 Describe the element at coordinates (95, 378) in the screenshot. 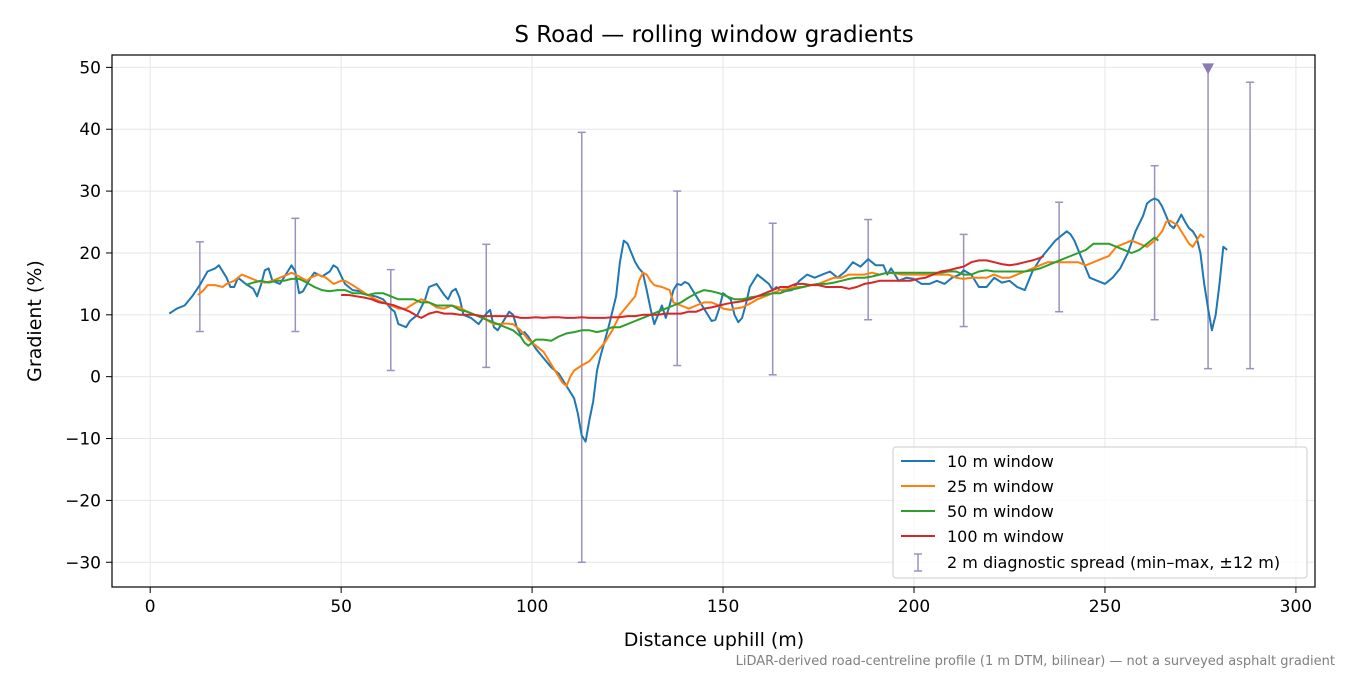

I see `y-tick-label: 0` at that location.